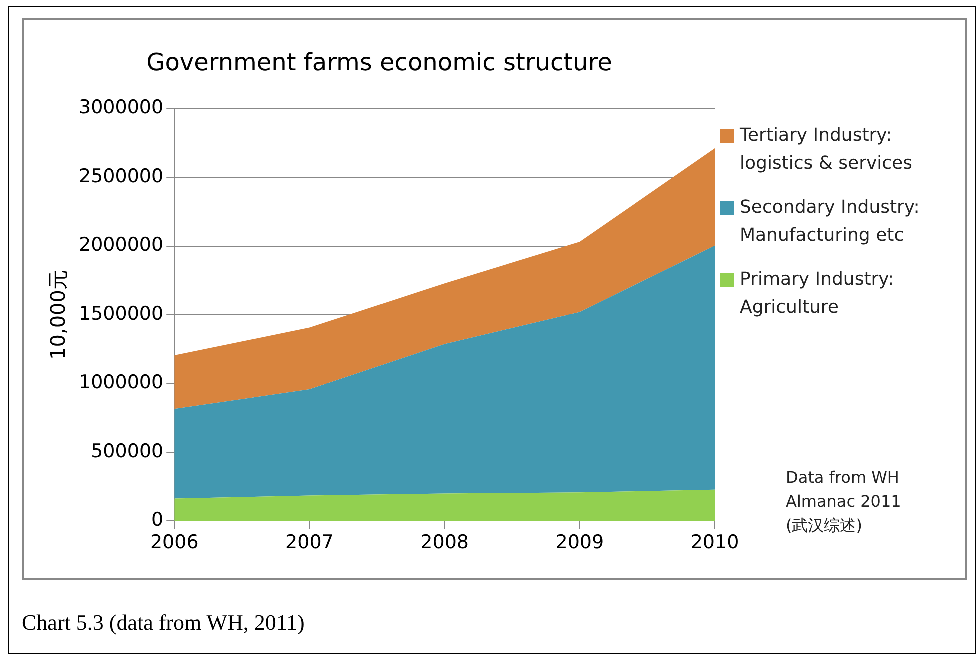 The width and height of the screenshot is (979, 657). What do you see at coordinates (844, 502) in the screenshot?
I see `text: Data from WH Almanac 2011 (武汉综述)` at bounding box center [844, 502].